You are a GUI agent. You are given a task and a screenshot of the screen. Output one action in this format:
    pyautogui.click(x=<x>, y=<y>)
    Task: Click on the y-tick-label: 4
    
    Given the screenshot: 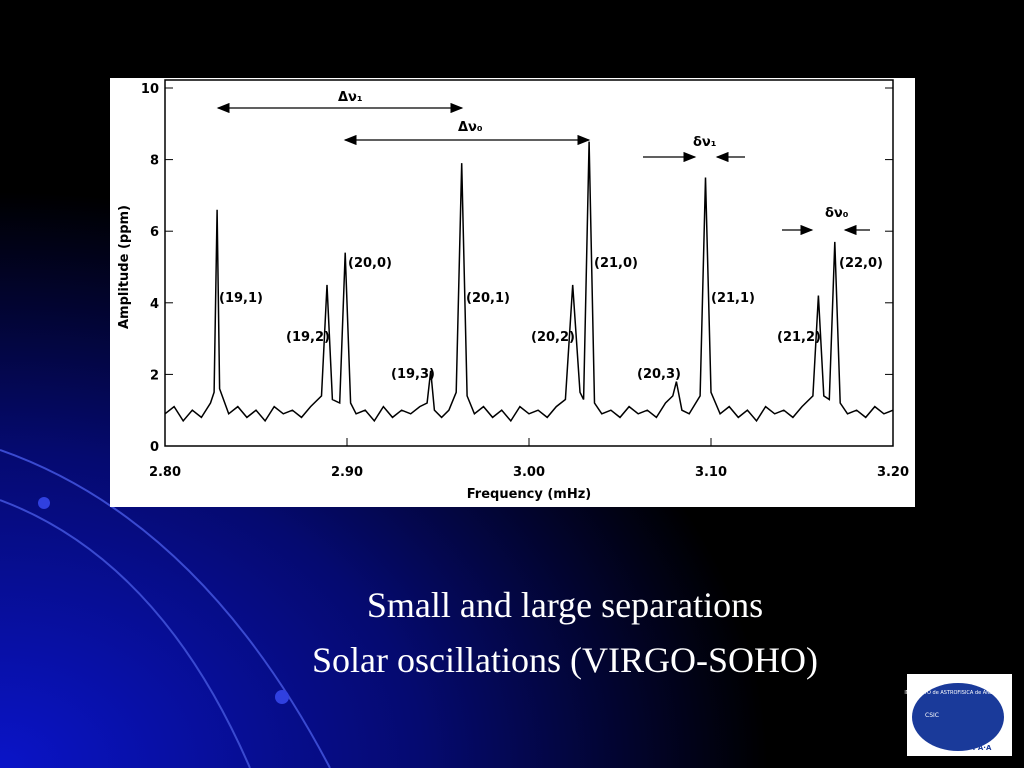 What is the action you would take?
    pyautogui.click(x=154, y=304)
    